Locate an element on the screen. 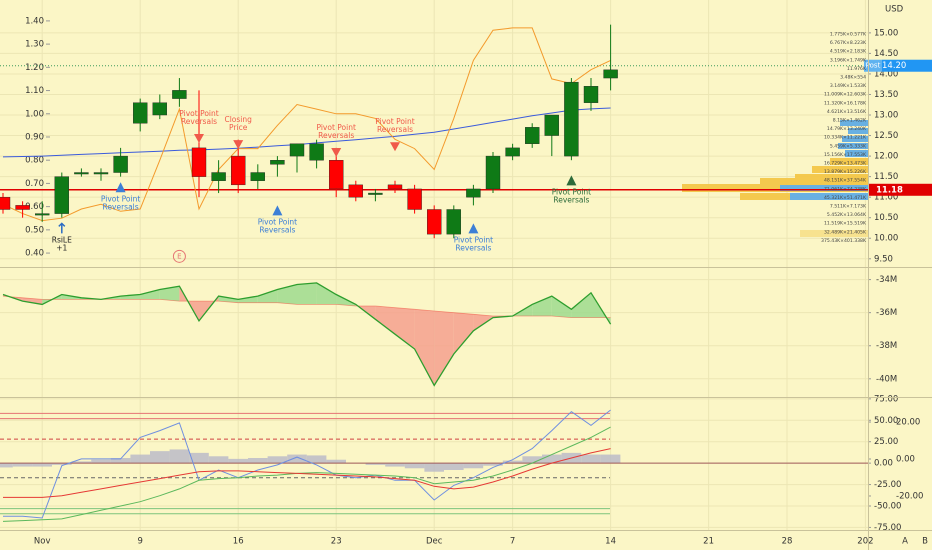 The width and height of the screenshot is (932, 550). tick-label: 11.00 is located at coordinates (886, 198).